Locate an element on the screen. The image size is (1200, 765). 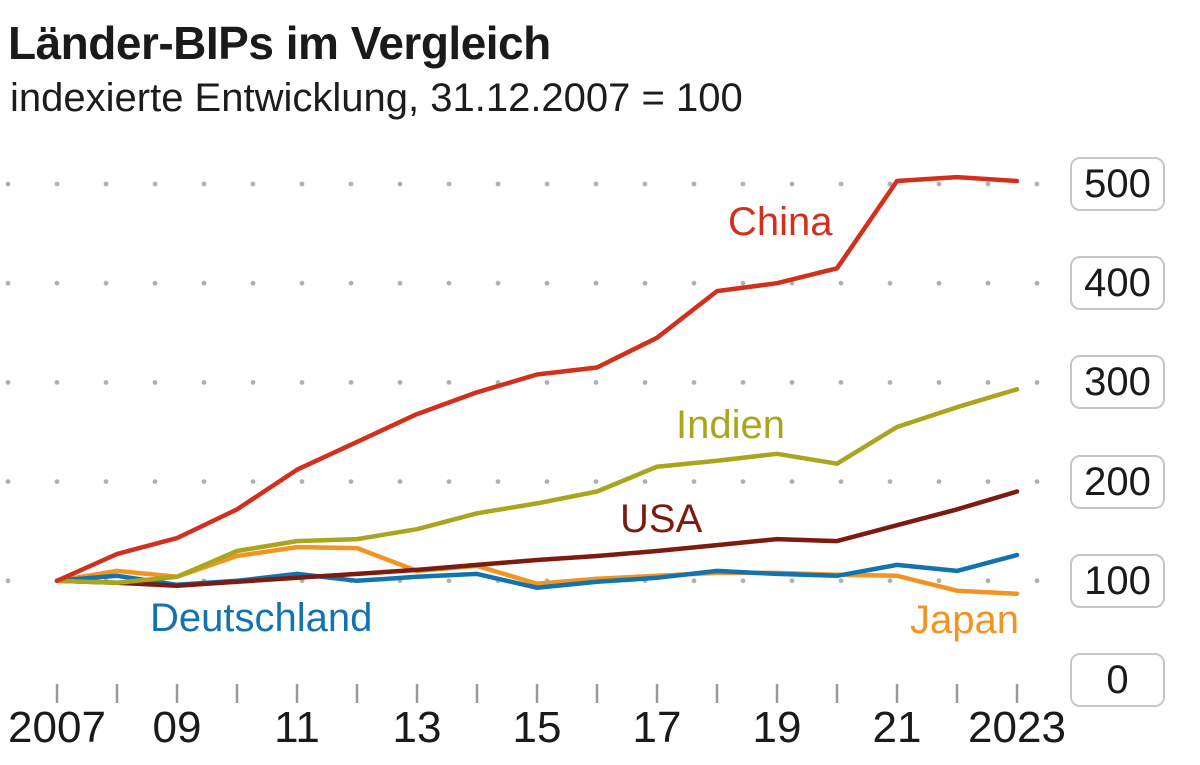
x-tick-label-11: 11 is located at coordinates (297, 727).